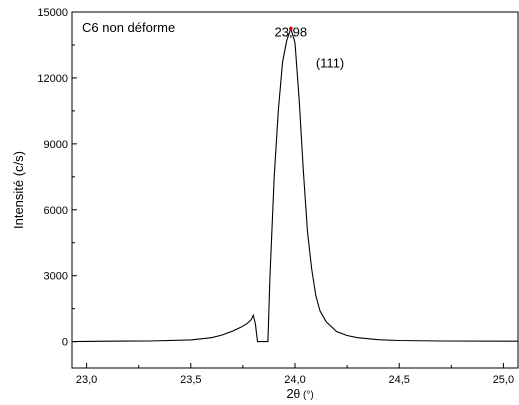 This screenshot has width=519, height=405. I want to click on y-tick-label: 0, so click(65, 343).